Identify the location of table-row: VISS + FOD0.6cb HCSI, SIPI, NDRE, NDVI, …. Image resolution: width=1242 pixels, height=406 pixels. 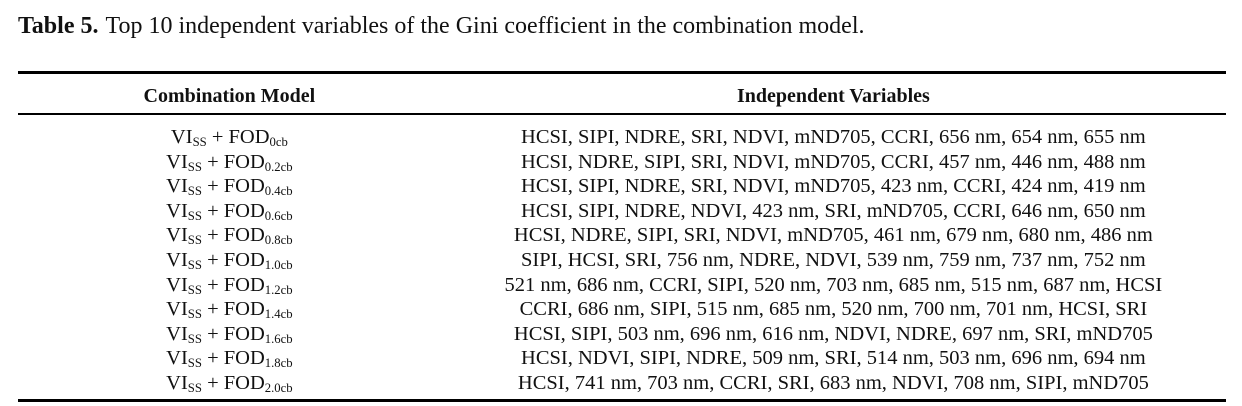
(622, 211).